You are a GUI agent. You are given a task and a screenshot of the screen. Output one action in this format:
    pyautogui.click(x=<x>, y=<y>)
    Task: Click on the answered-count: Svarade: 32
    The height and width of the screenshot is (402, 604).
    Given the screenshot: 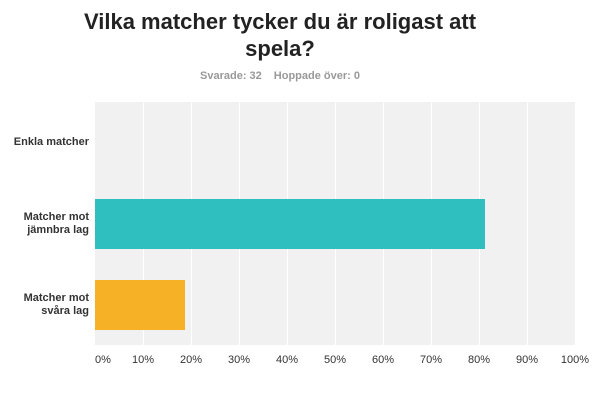 What is the action you would take?
    pyautogui.click(x=231, y=76)
    